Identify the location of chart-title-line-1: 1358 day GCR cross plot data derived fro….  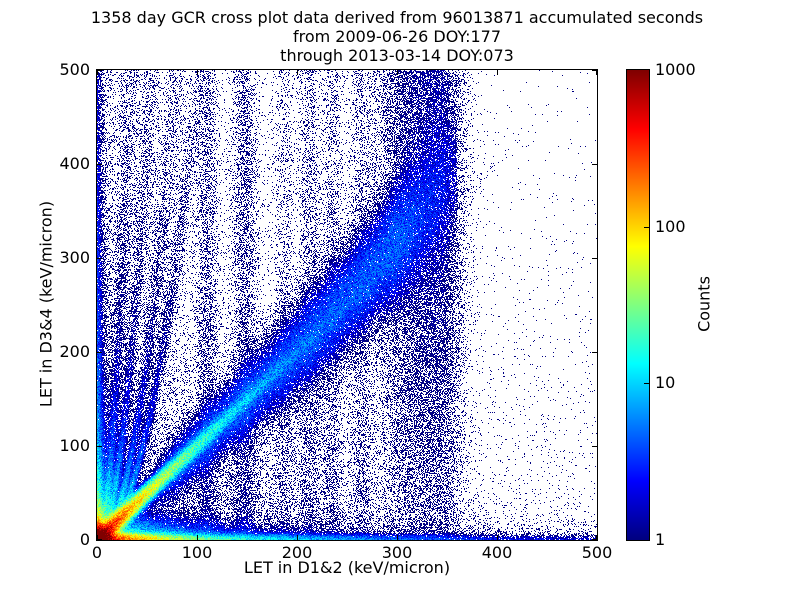
(397, 17).